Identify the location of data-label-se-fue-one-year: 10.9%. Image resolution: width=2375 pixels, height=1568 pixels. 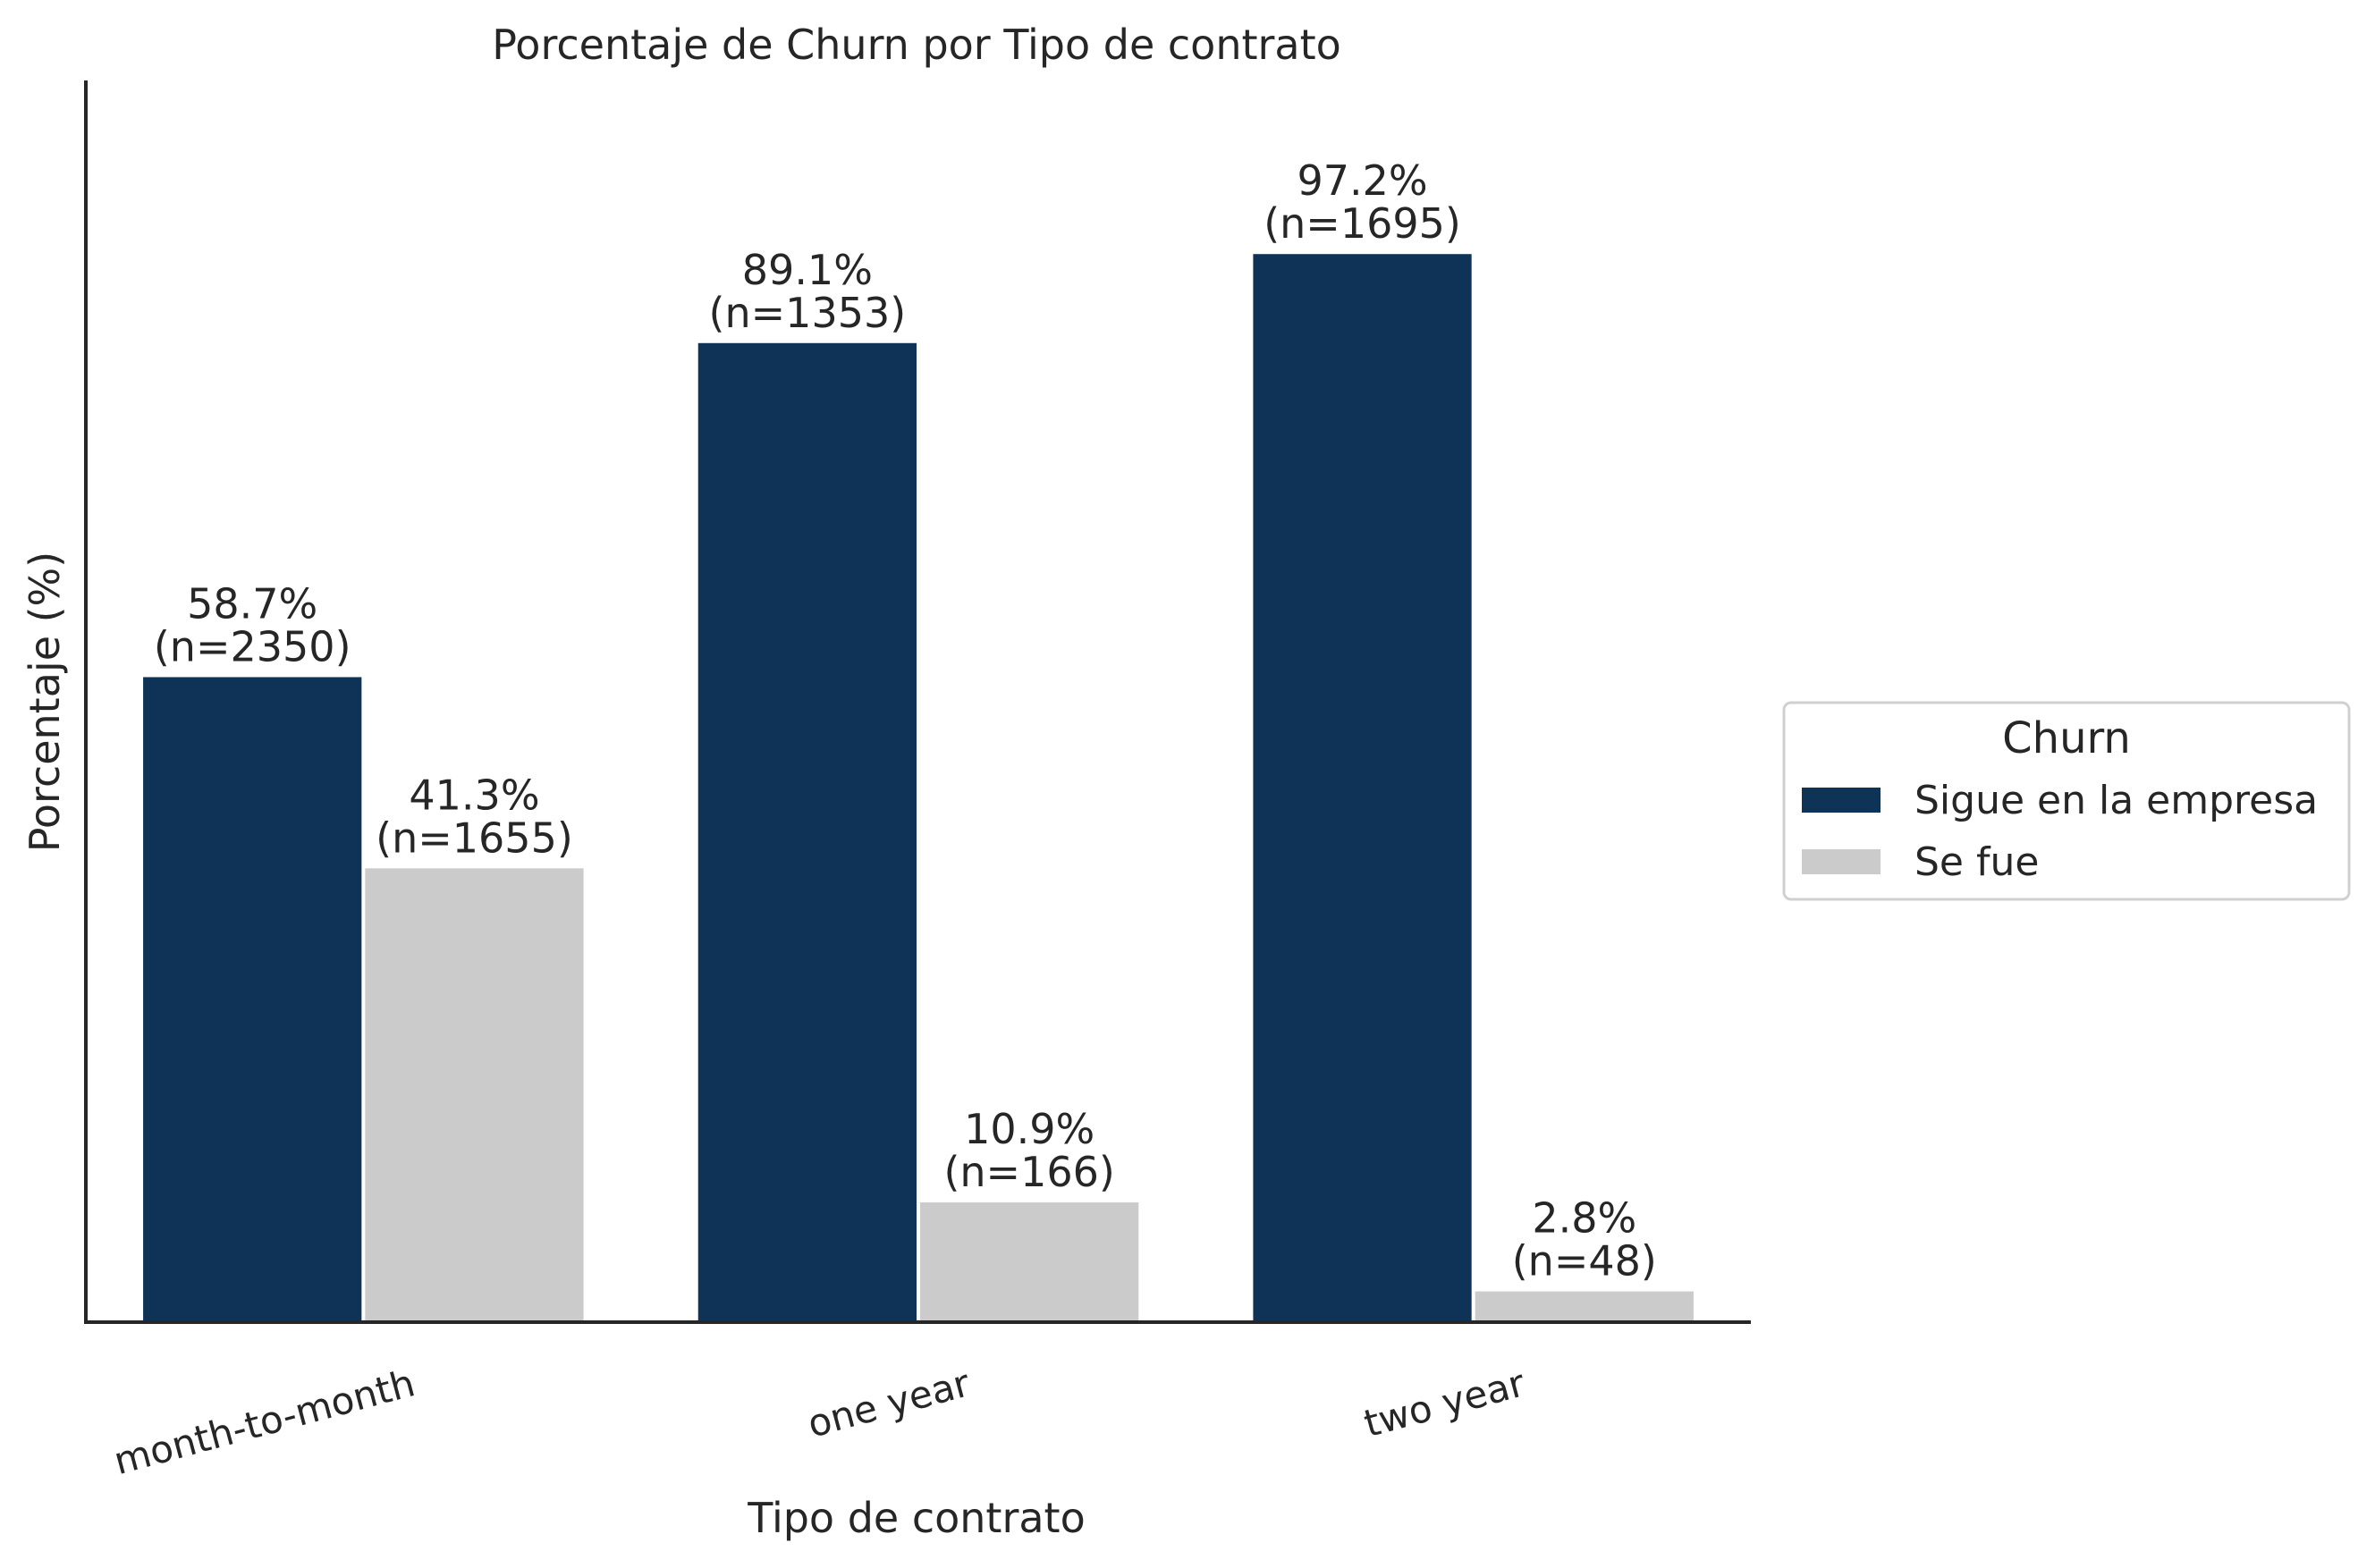
(1029, 1129).